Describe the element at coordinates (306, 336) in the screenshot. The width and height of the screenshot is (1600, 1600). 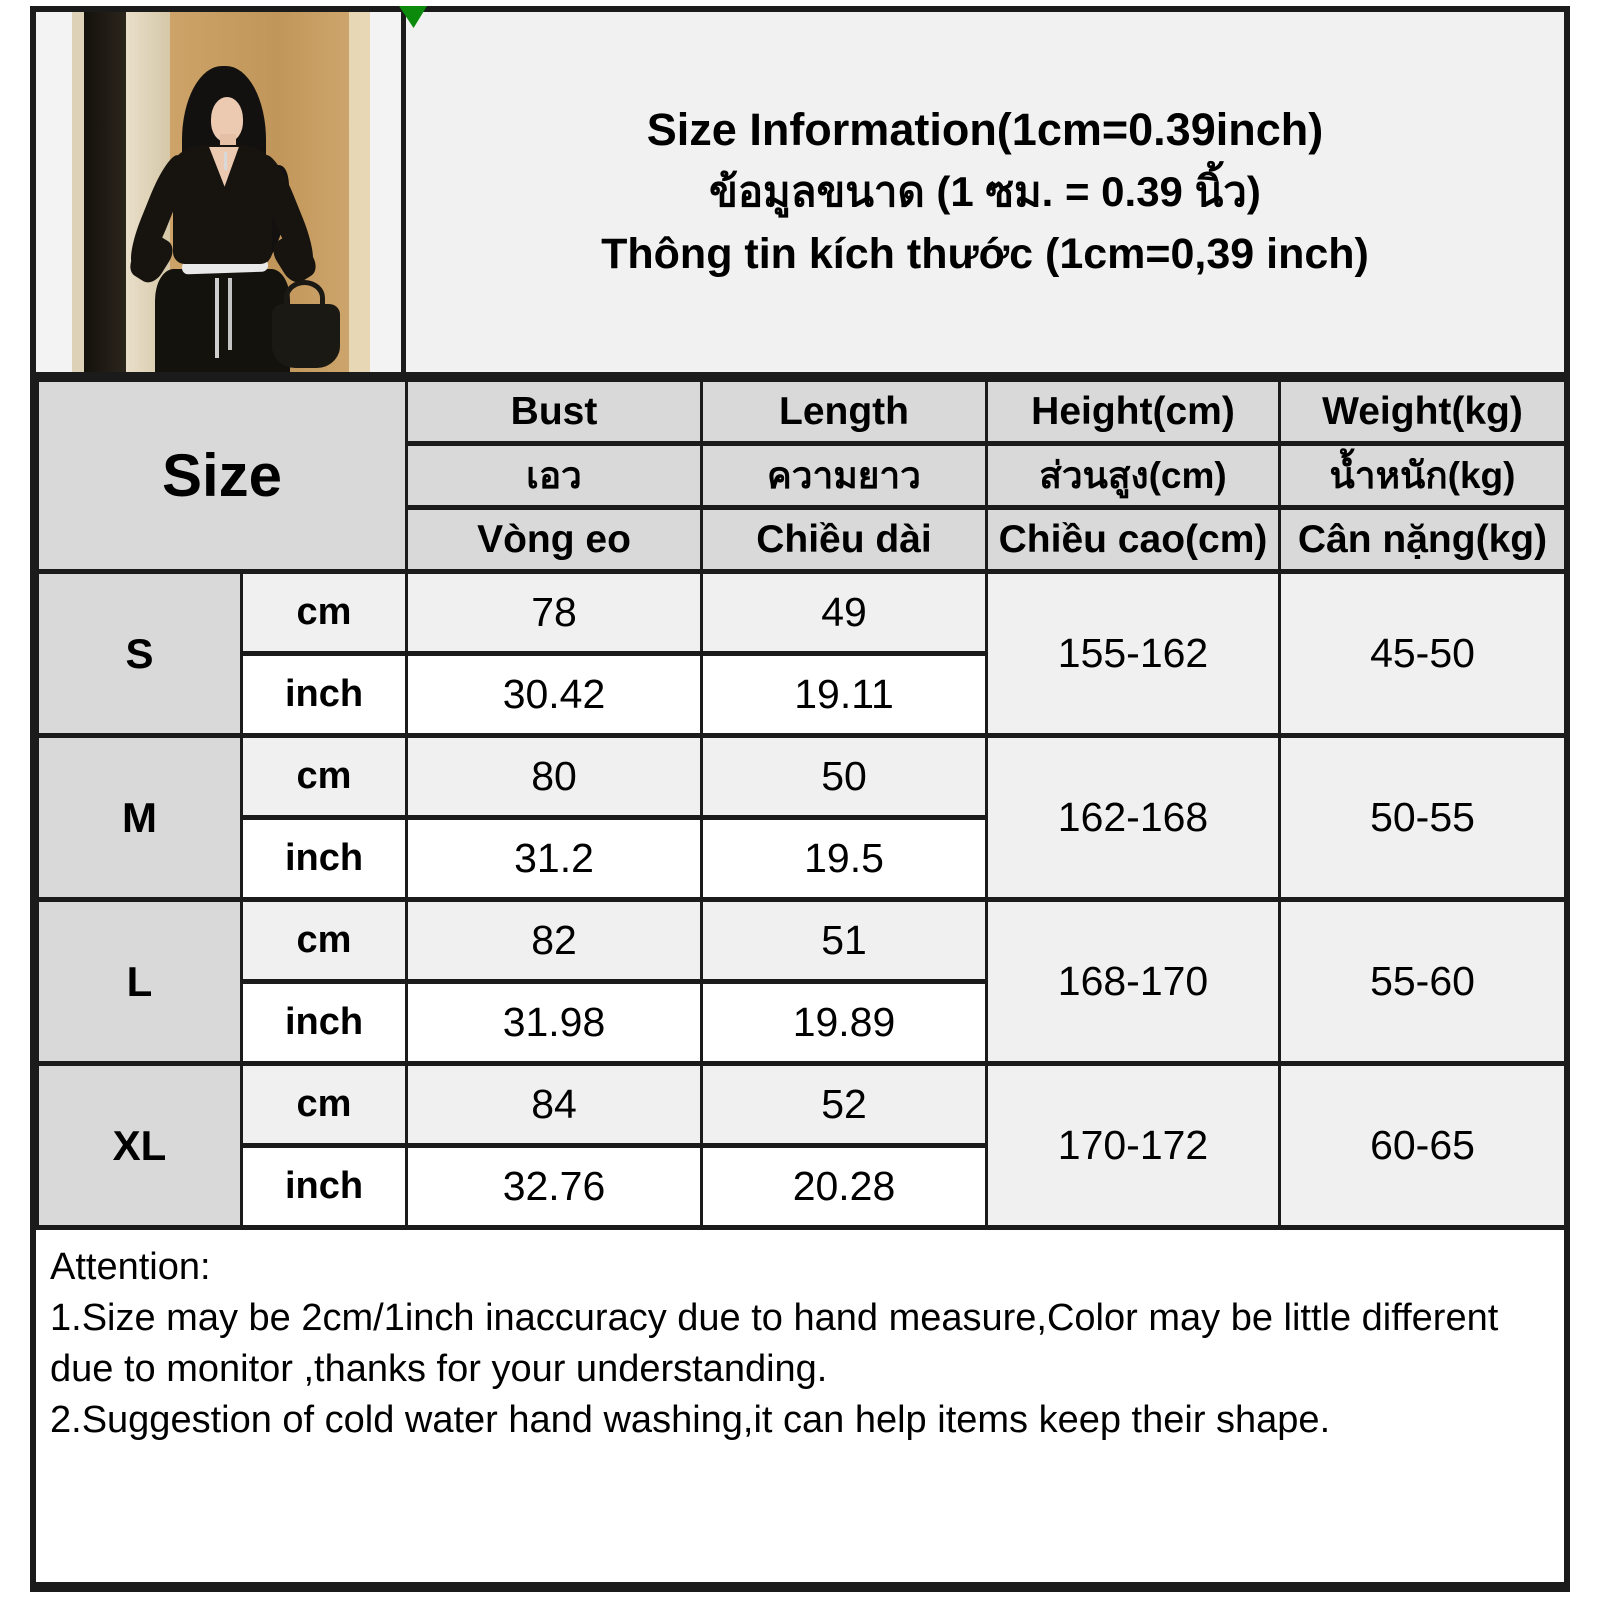
I see `photo-handbag` at that location.